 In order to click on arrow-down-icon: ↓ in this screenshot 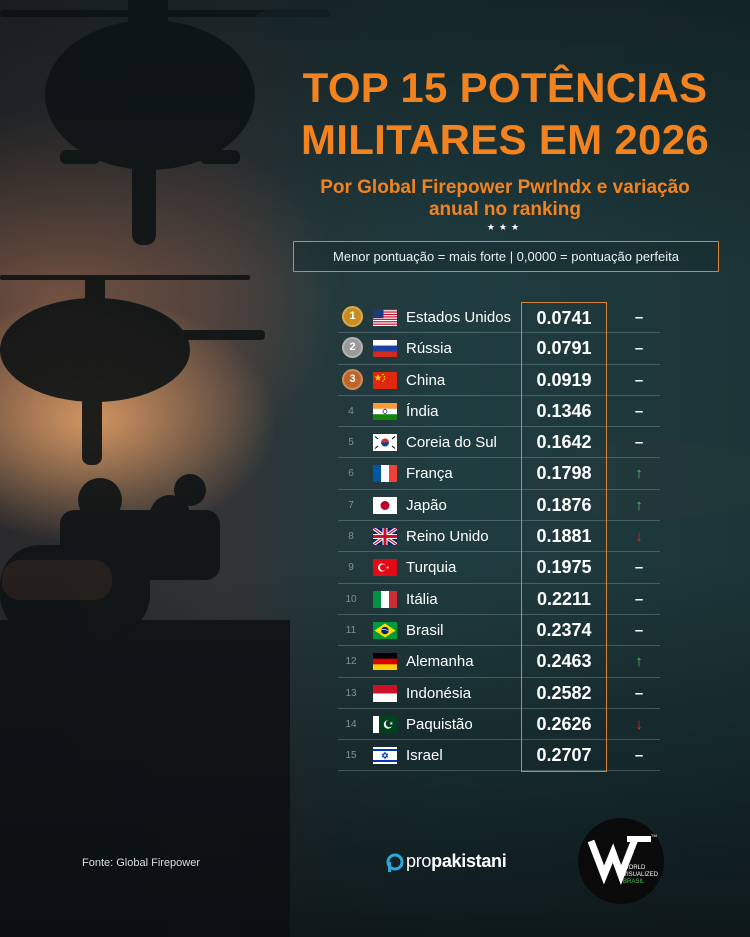, I will do `click(639, 724)`.